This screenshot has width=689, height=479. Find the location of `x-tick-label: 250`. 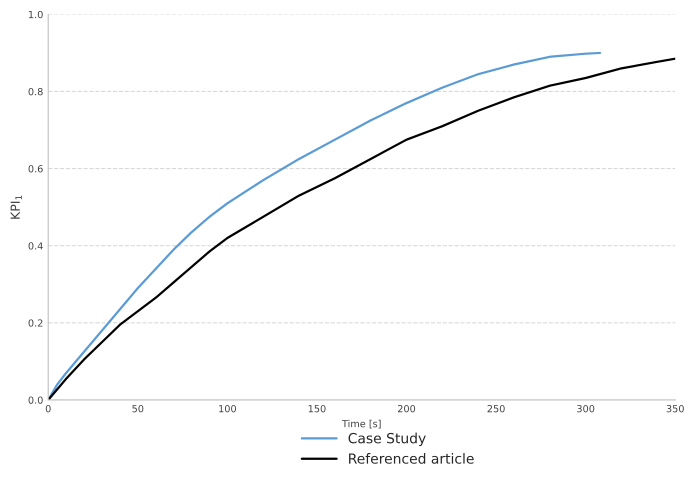

x-tick-label: 250 is located at coordinates (496, 408).